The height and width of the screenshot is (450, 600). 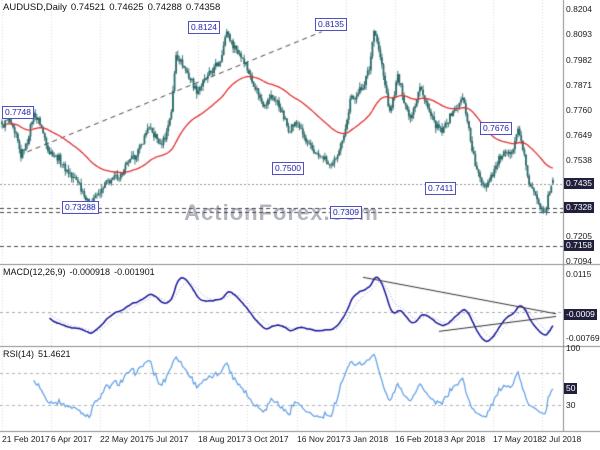 I want to click on level-label: 0.73288, so click(x=80, y=208).